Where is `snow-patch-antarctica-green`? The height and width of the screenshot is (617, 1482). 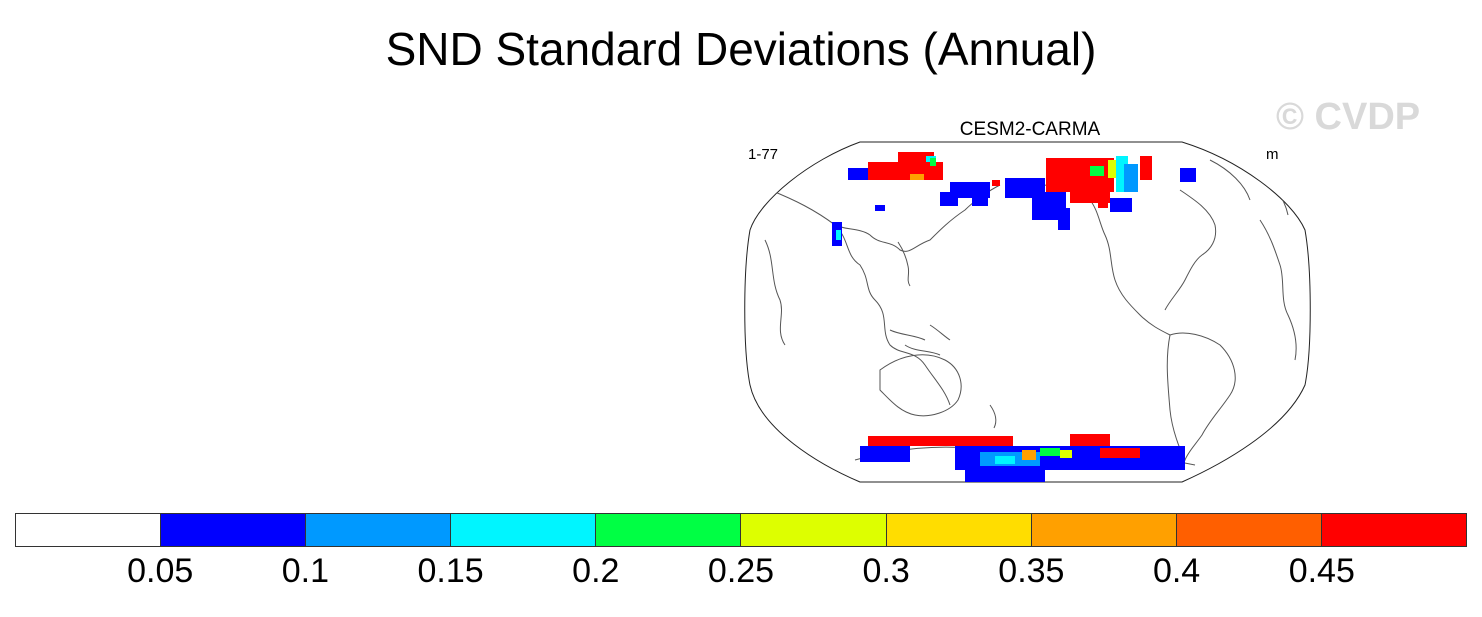 snow-patch-antarctica-green is located at coordinates (1050, 452).